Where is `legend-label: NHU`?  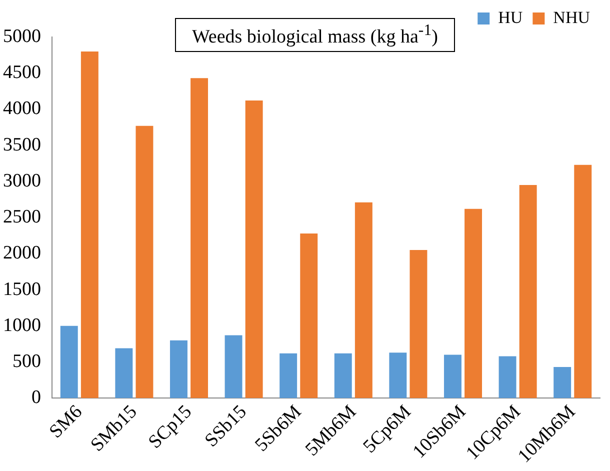 legend-label: NHU is located at coordinates (571, 17).